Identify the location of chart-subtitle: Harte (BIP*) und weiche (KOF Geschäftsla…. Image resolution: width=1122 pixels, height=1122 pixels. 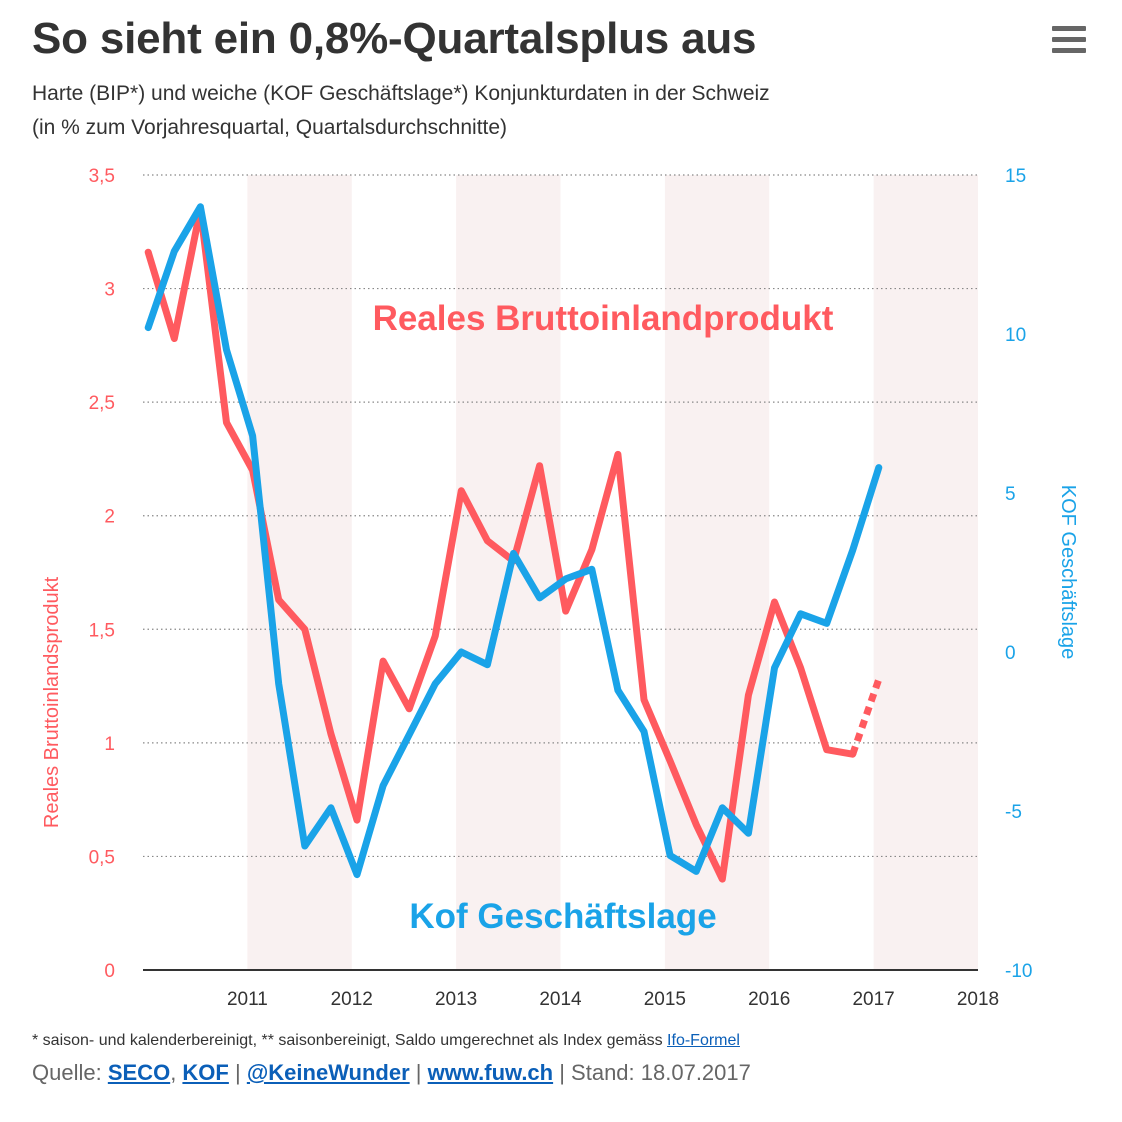
(401, 93).